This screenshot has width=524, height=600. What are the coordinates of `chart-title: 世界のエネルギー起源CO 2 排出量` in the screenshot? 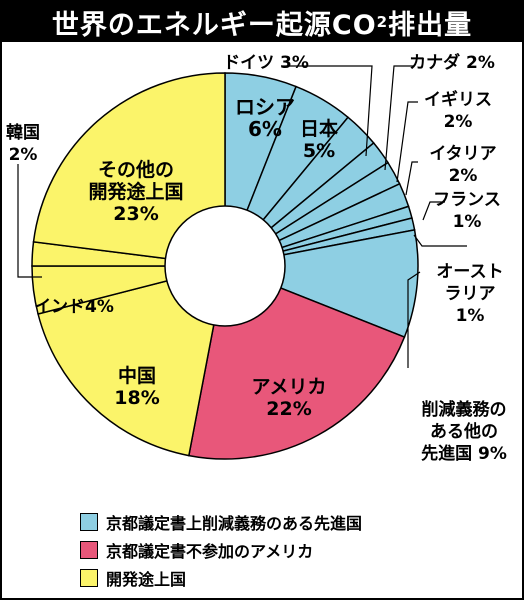 It's located at (262, 22).